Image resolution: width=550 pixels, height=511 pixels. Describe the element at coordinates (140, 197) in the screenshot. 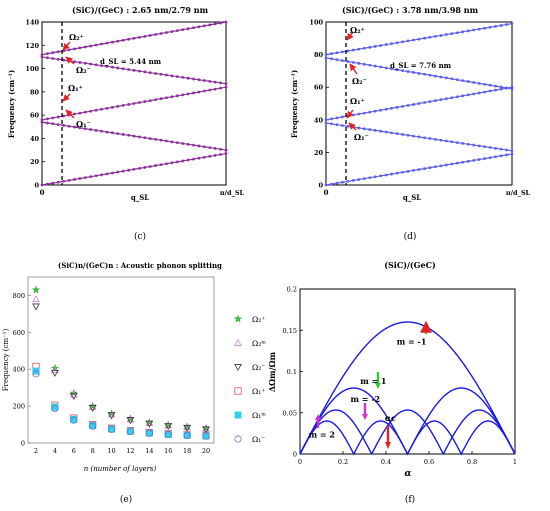

I see `panel-c-x-label: q_SL` at that location.